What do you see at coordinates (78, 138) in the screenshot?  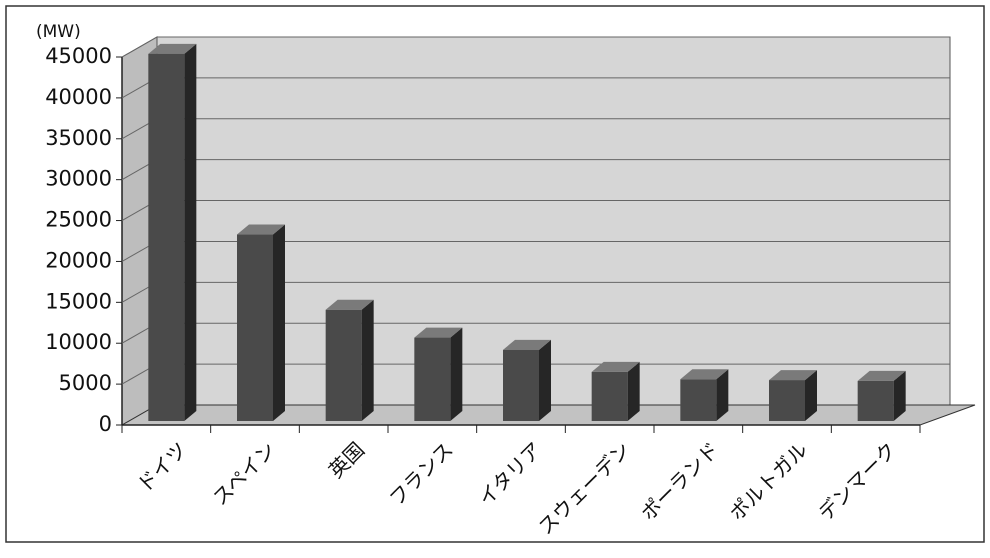 I see `y-tick-label: 35000` at bounding box center [78, 138].